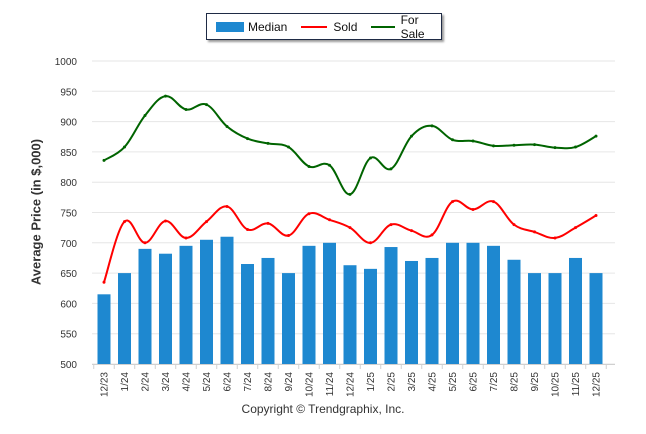  Describe the element at coordinates (206, 105) in the screenshot. I see `point-for-sale-5/24` at that location.